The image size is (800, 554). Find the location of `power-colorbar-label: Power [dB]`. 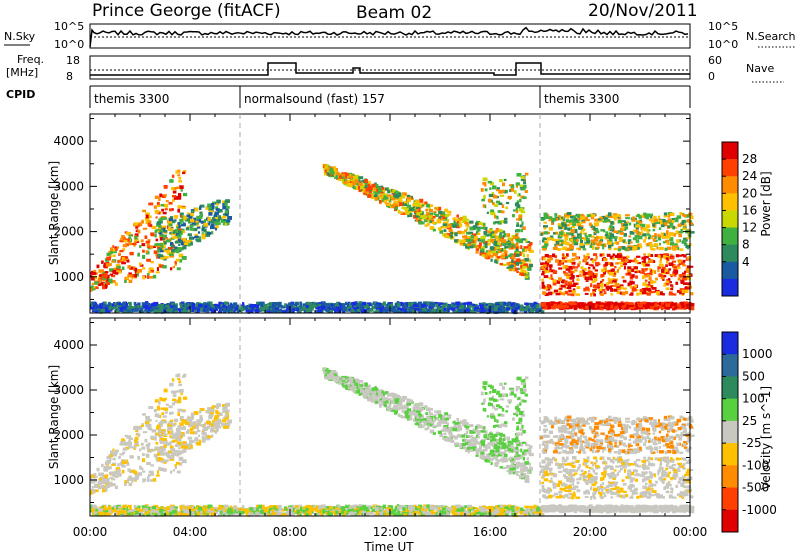

power-colorbar-label: Power [dB] is located at coordinates (766, 203).